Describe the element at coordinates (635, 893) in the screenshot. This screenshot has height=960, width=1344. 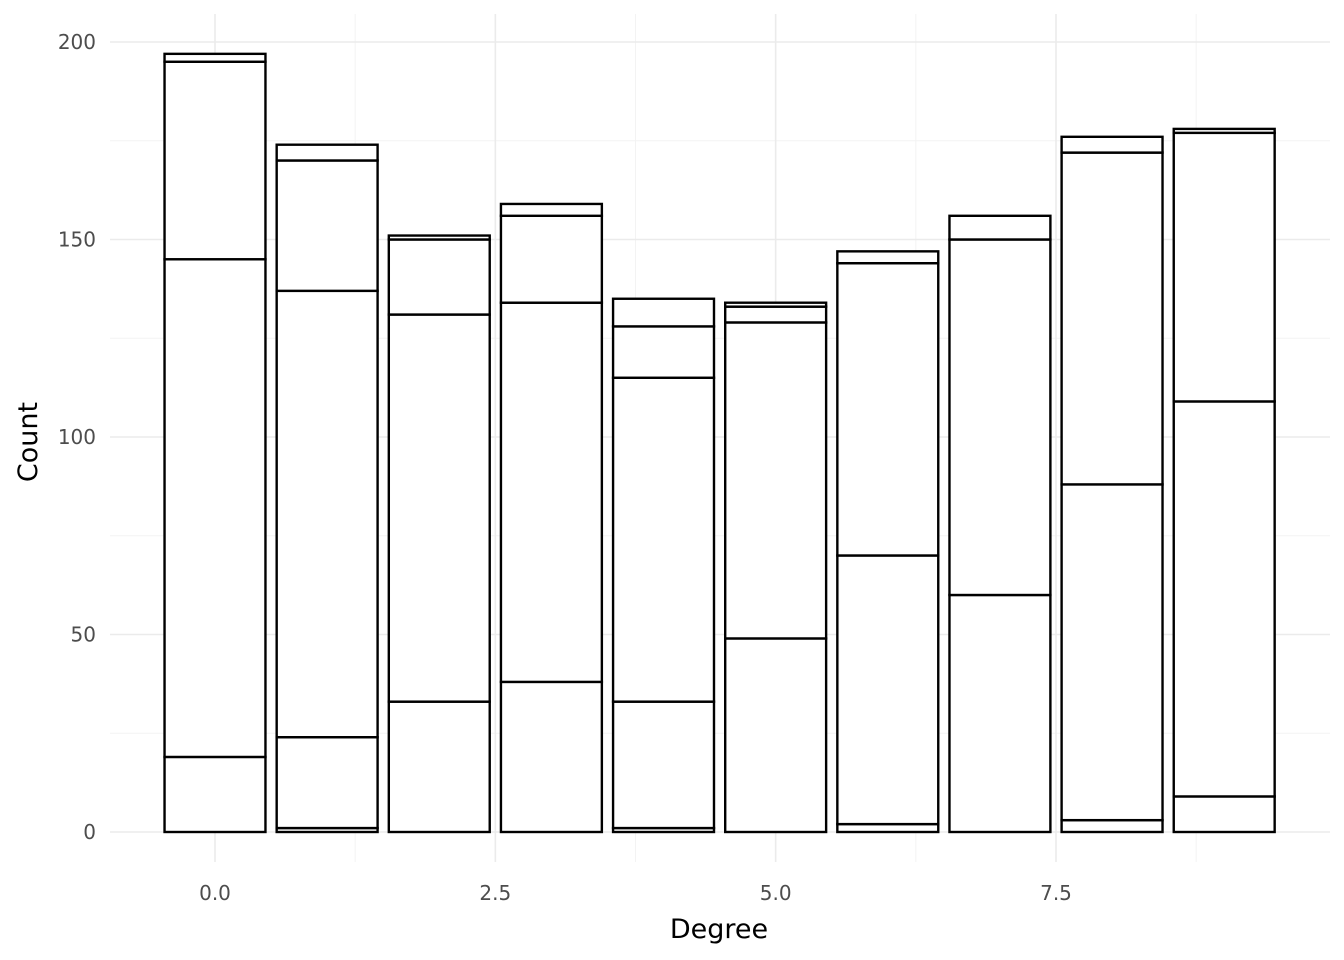
I see `x-axis-ticks: 0.0 2.5 5.0 7.5` at that location.